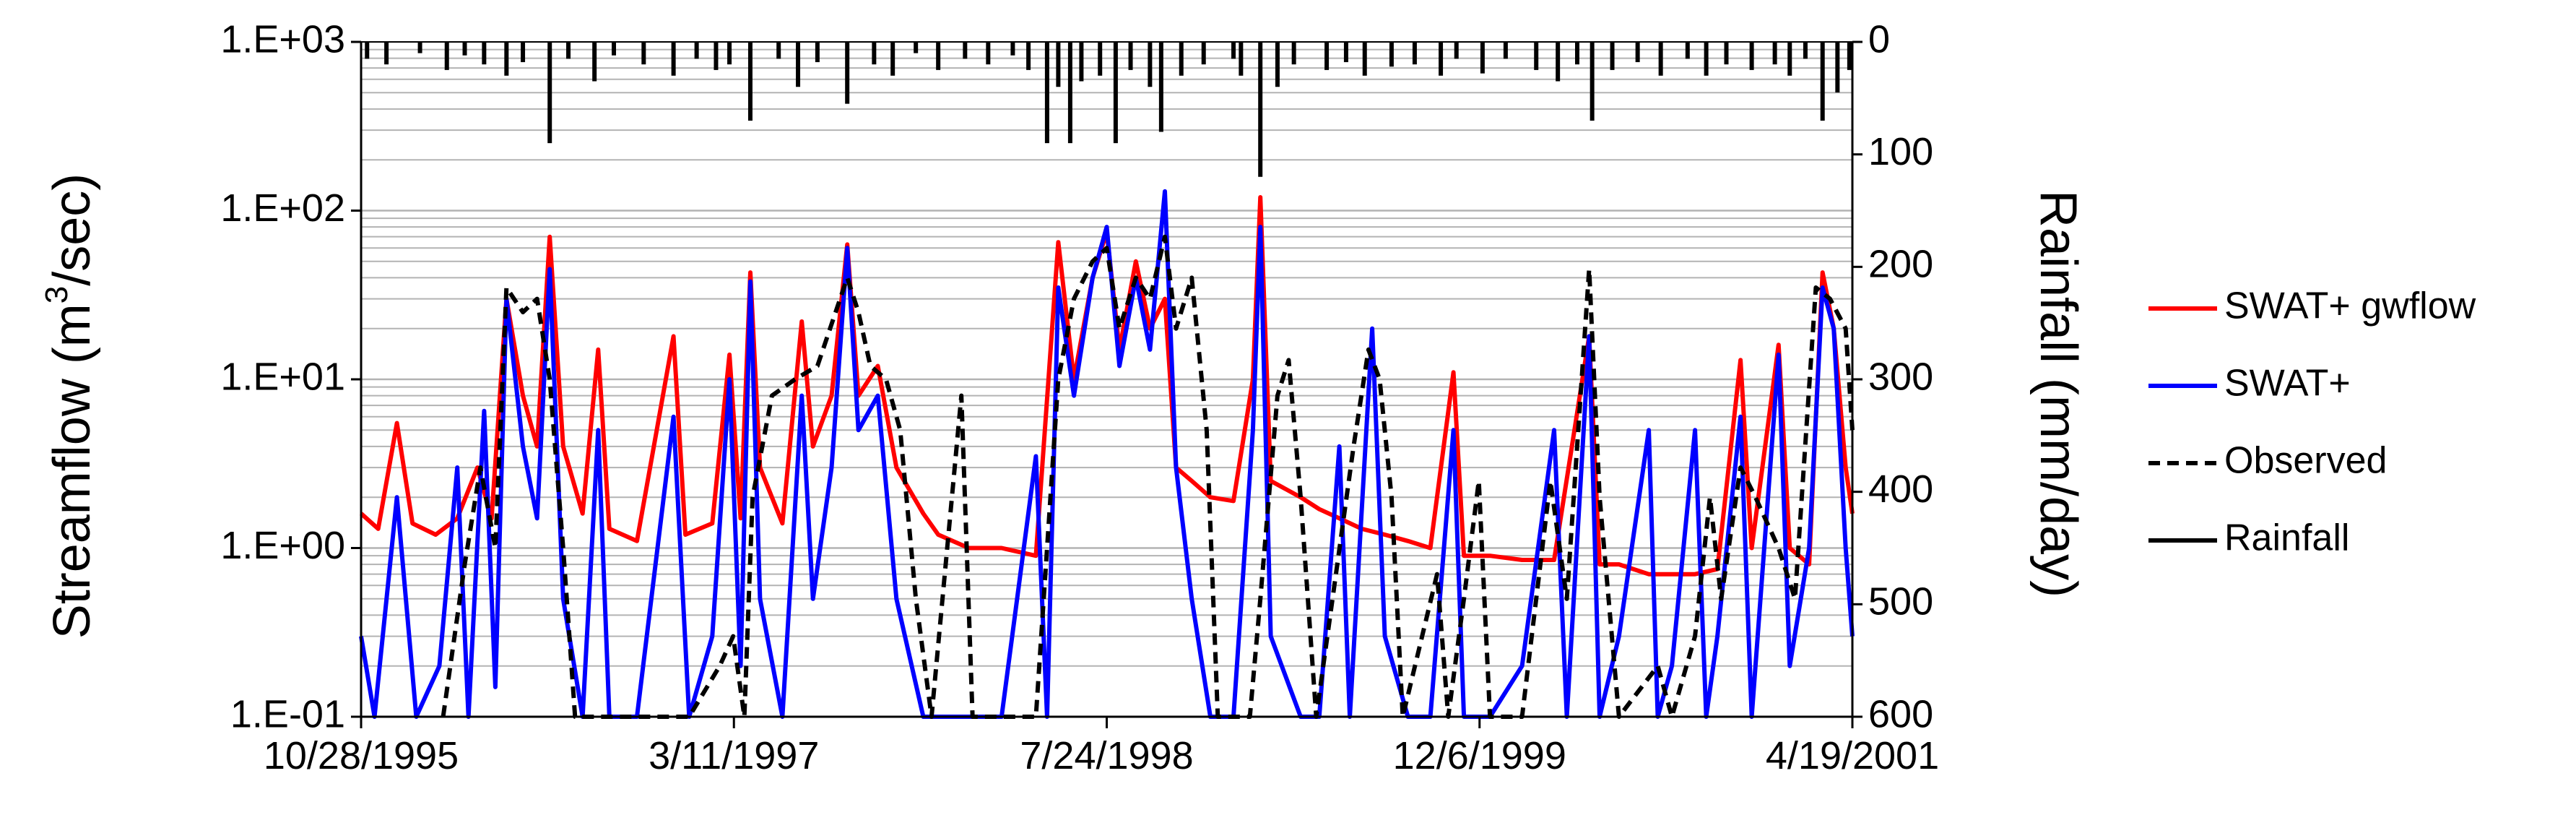  I want to click on x-tick-label: 7/24/1998, so click(1106, 755).